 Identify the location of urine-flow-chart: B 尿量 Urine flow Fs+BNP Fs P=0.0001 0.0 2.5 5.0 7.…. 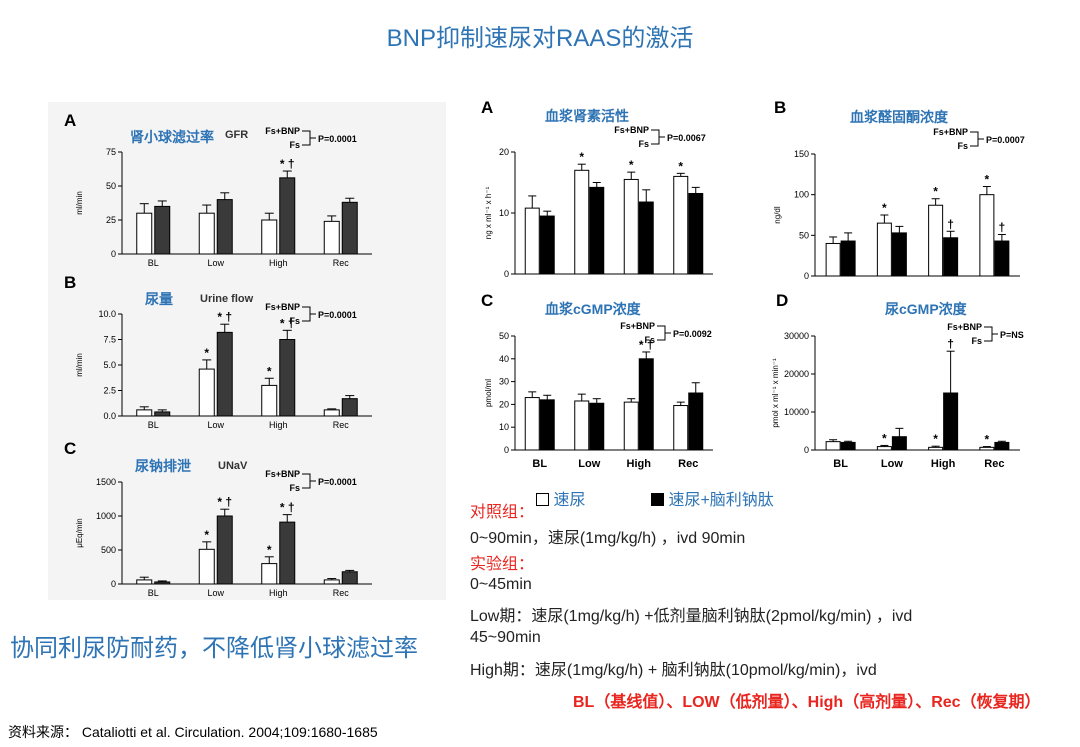
(218, 351).